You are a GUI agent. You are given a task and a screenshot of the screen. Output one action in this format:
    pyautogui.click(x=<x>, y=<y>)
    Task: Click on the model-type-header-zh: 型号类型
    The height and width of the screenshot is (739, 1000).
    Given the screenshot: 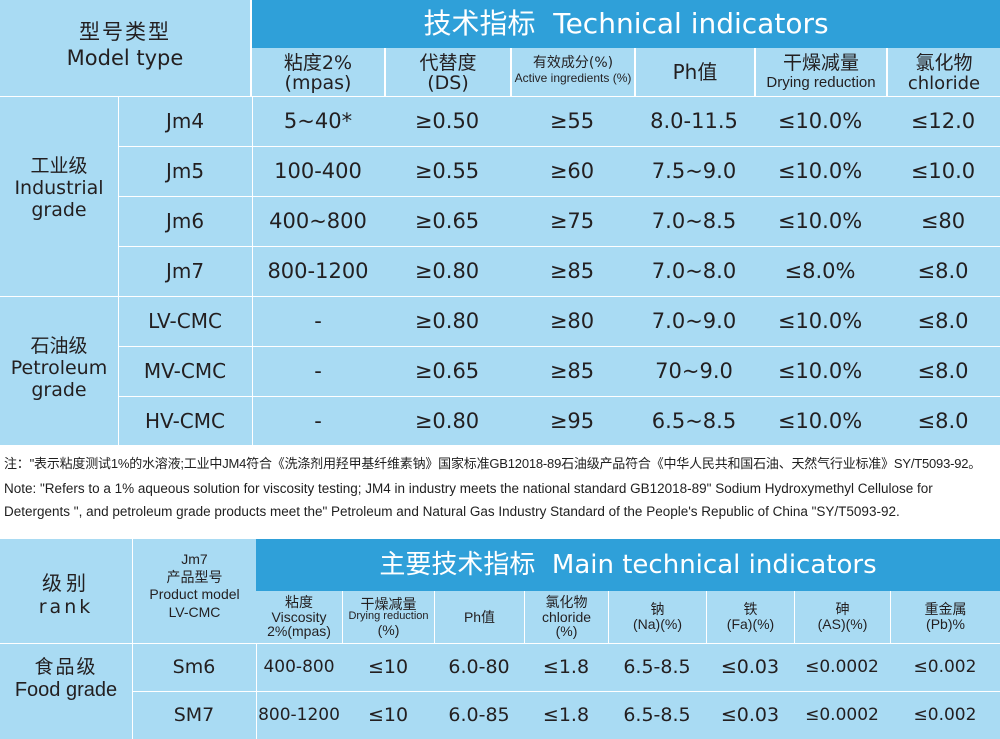 What is the action you would take?
    pyautogui.click(x=125, y=32)
    